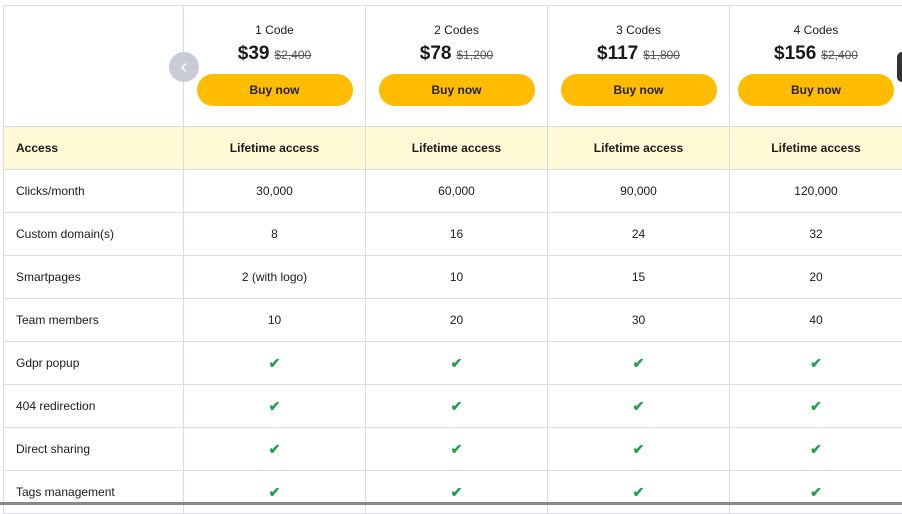 This screenshot has height=514, width=902. Describe the element at coordinates (638, 30) in the screenshot. I see `plan-name: 3 Codes` at that location.